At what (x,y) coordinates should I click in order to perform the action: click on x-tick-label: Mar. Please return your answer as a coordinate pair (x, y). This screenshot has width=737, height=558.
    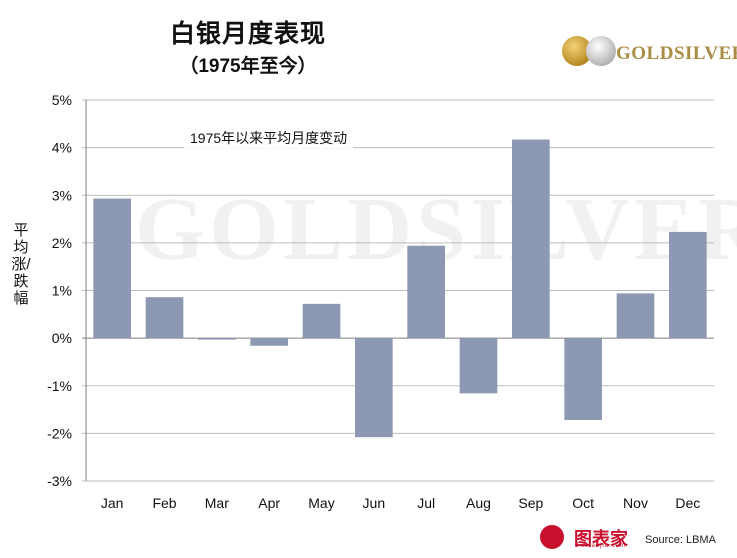
    Looking at the image, I should click on (217, 503).